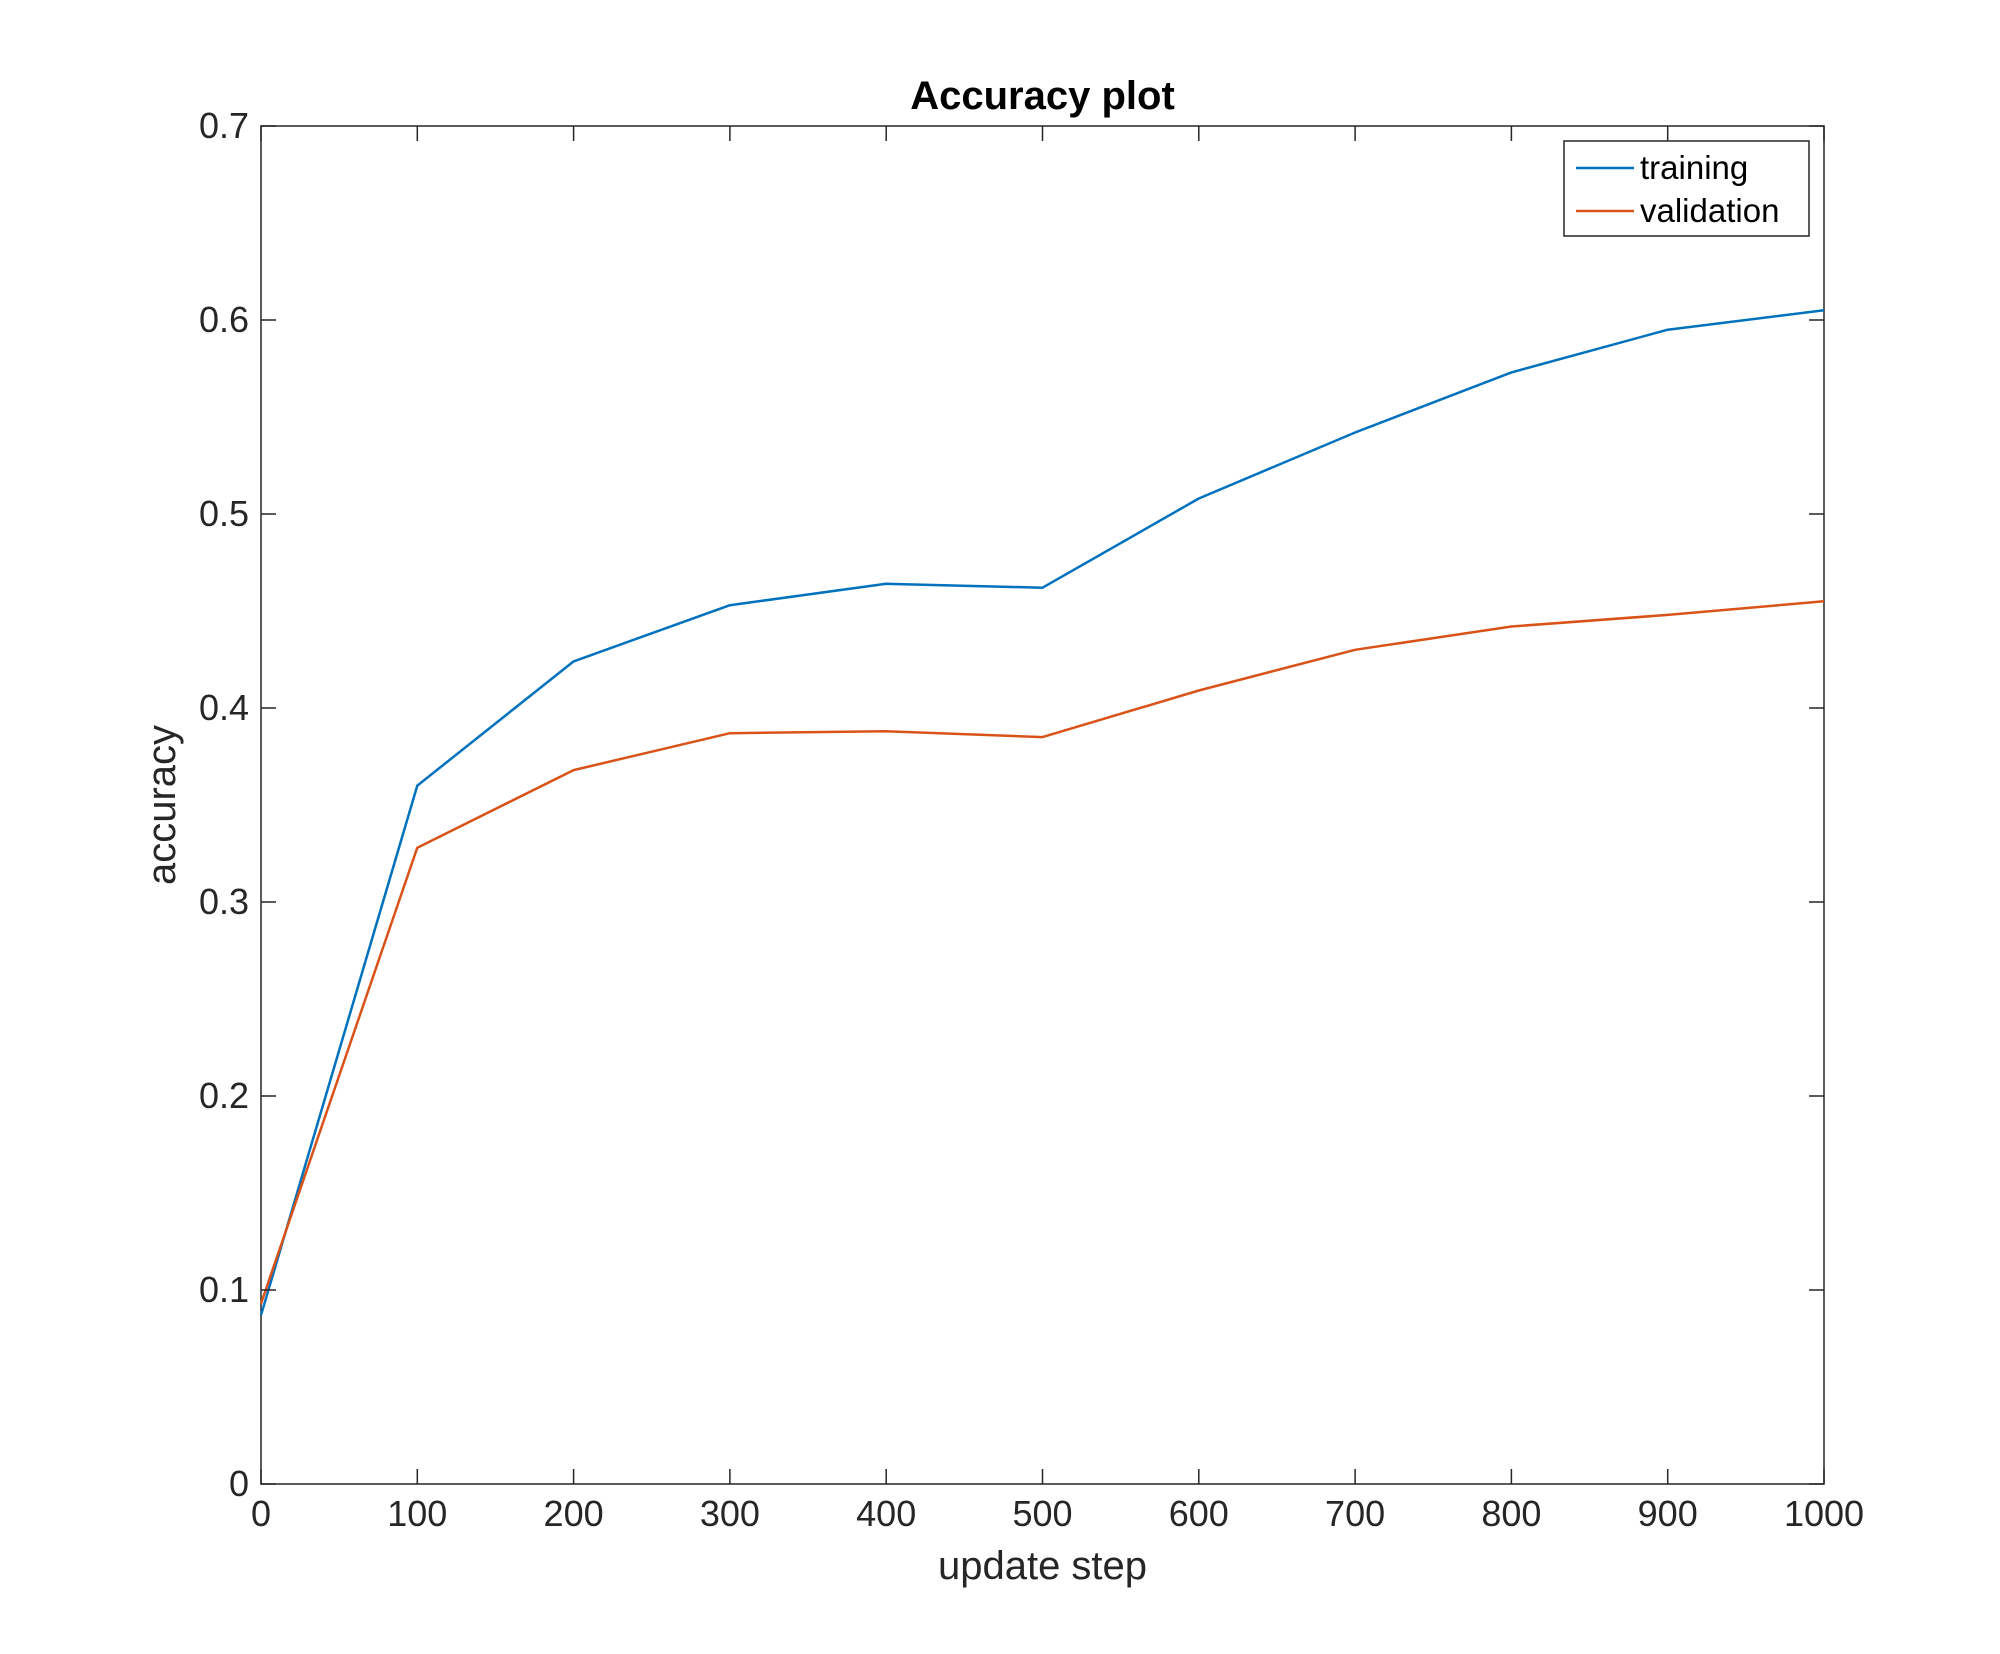  What do you see at coordinates (224, 707) in the screenshot?
I see `y-tick-label: 0.4` at bounding box center [224, 707].